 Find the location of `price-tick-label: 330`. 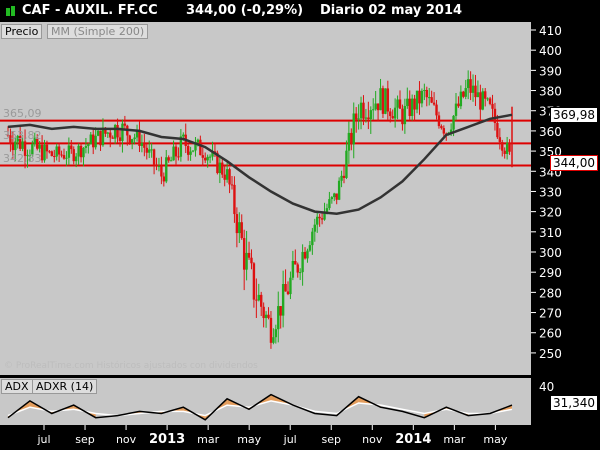

price-tick-label: 330 is located at coordinates (550, 192).